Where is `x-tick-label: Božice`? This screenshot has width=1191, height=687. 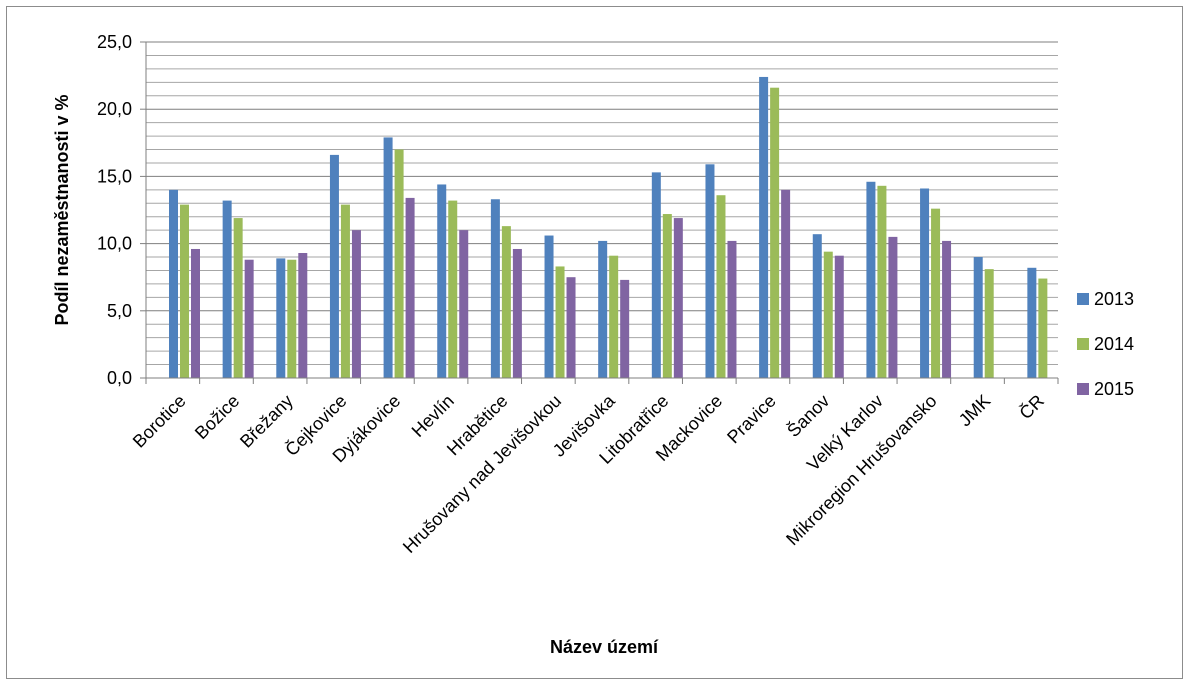
x-tick-label: Božice is located at coordinates (217, 417).